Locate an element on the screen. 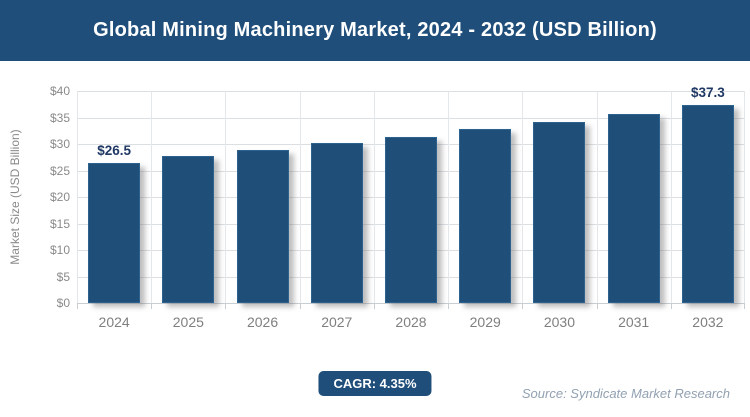 This screenshot has height=417, width=750. y-tick-label: $0 is located at coordinates (63, 303).